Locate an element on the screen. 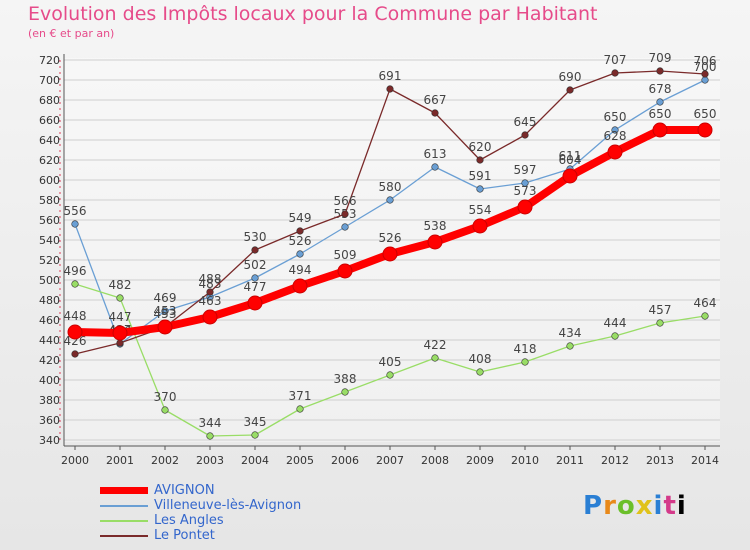 This screenshot has height=550, width=750. y-tick-label: 480 is located at coordinates (49, 300).